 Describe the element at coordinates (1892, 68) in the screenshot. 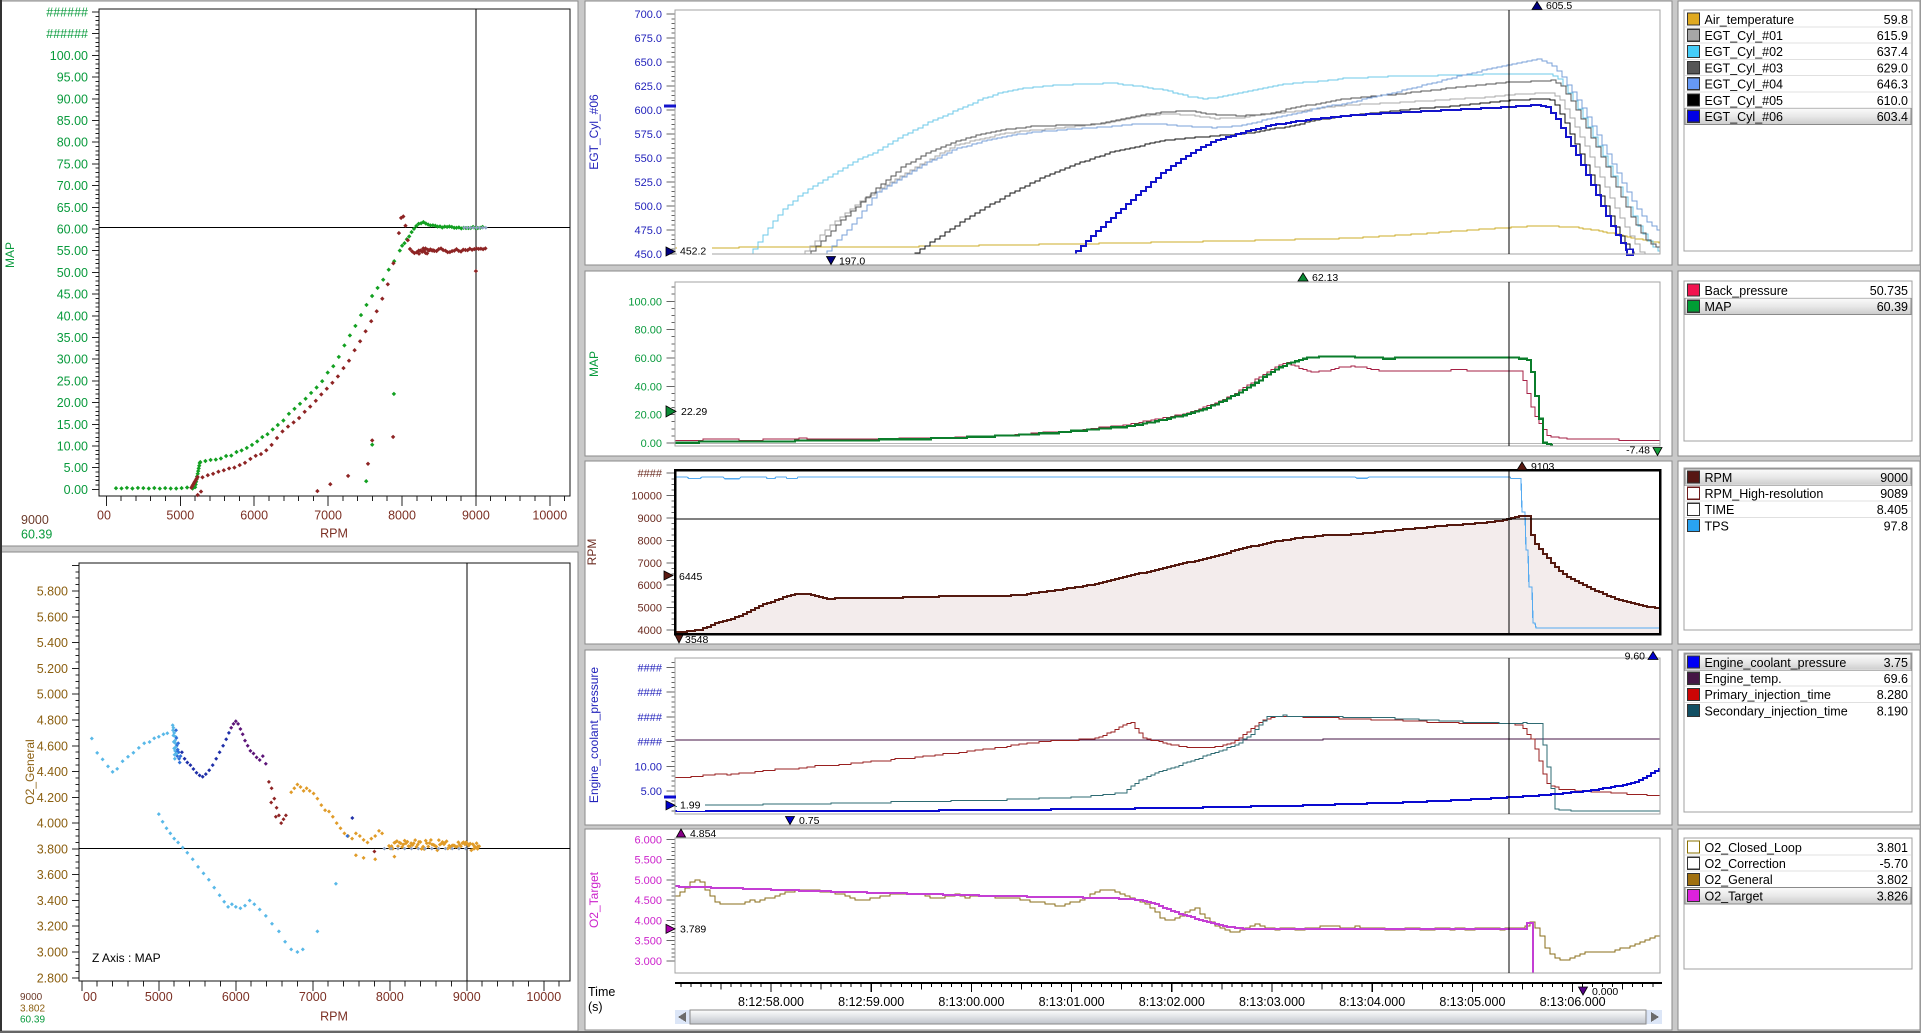

I see `svg-text: 629.0` at that location.